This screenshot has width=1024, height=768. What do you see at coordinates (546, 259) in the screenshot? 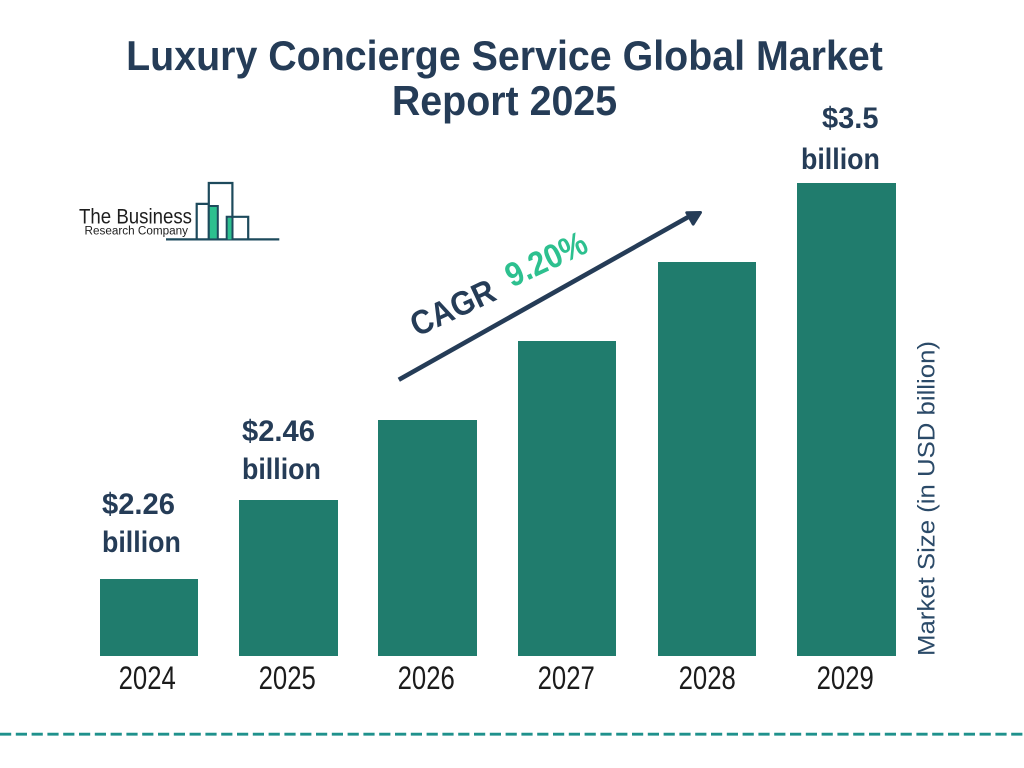
I see `svg-text: 9.20%` at bounding box center [546, 259].